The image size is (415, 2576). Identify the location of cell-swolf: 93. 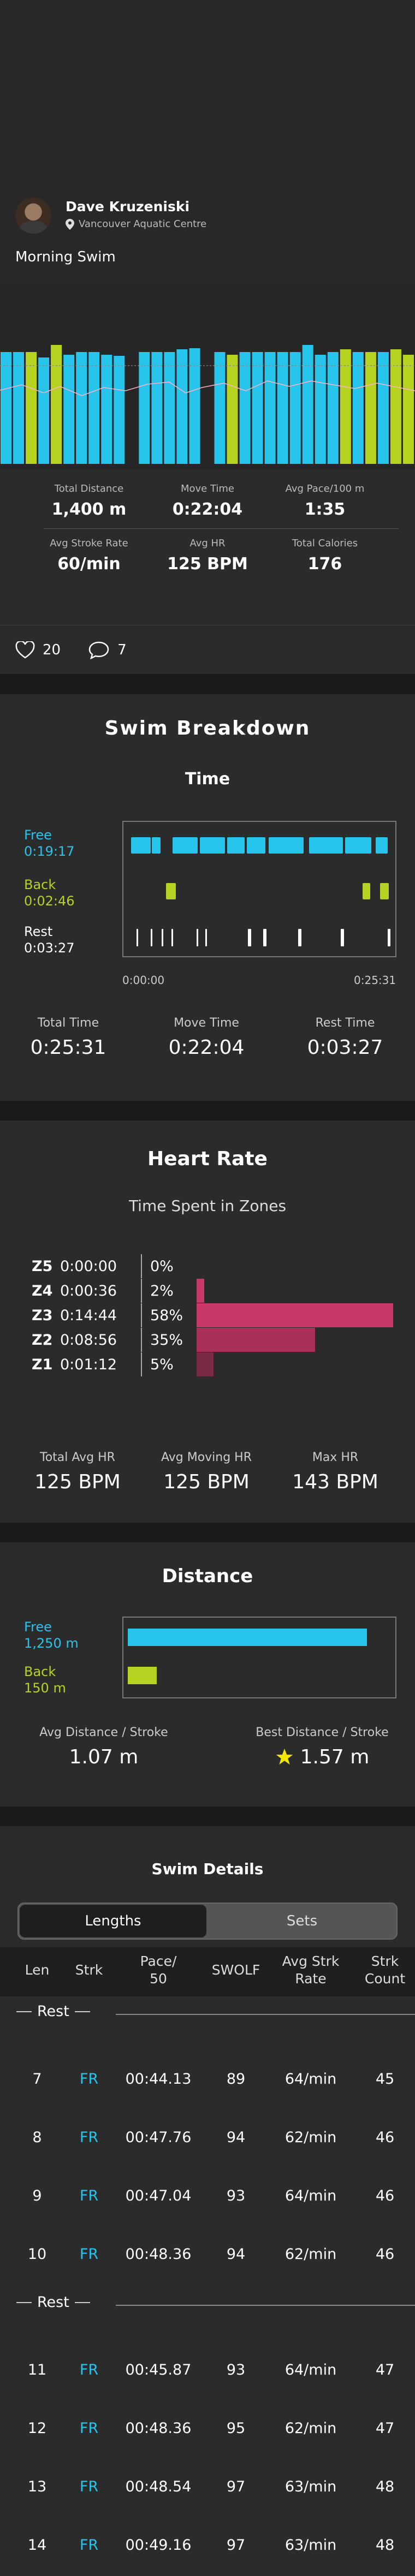
(236, 2370).